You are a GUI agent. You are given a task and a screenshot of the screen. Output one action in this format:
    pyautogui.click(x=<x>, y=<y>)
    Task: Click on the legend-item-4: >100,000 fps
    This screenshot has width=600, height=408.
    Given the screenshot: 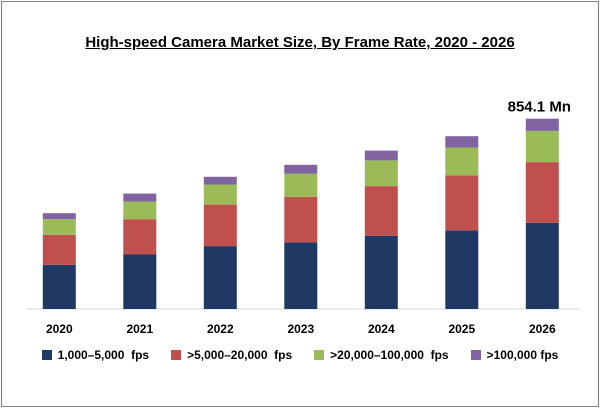 What is the action you would take?
    pyautogui.click(x=514, y=355)
    